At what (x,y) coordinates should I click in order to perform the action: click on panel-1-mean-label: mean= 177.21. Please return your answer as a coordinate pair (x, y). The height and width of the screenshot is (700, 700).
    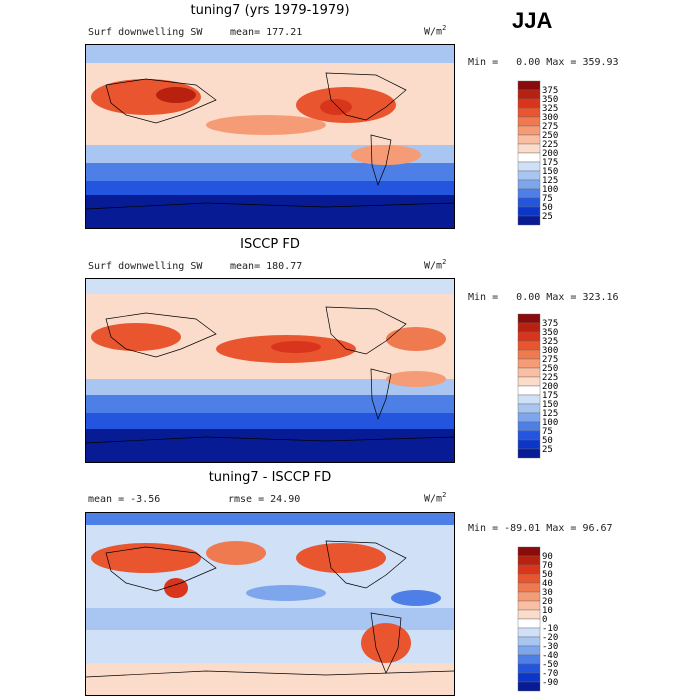
    Looking at the image, I should click on (266, 32).